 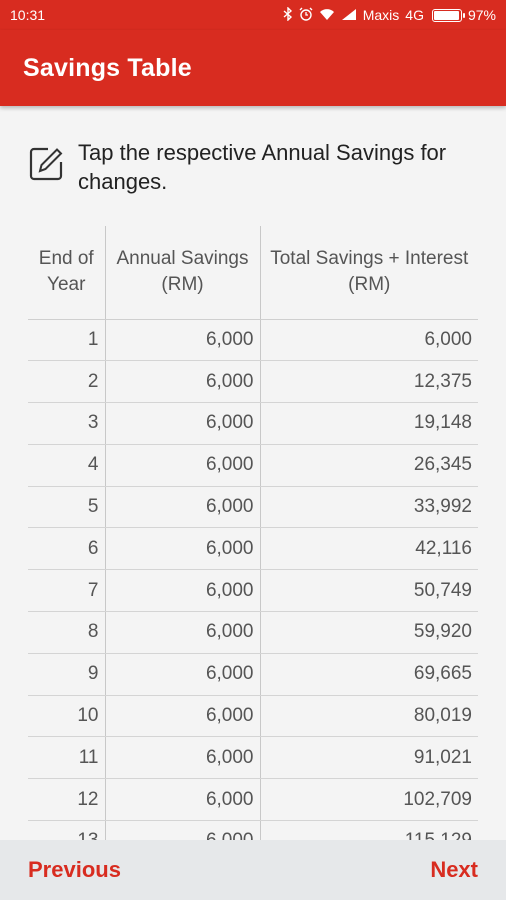 I want to click on table-row: 10 6,000 80,019, so click(x=253, y=716).